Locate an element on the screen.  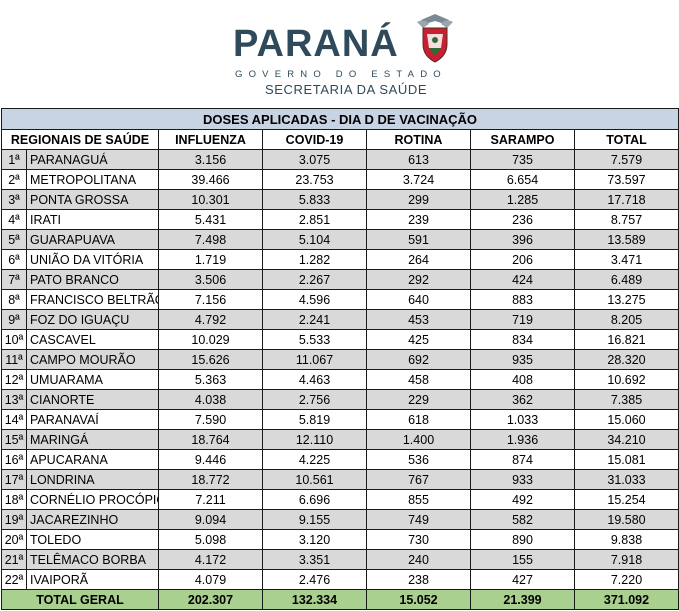
row-influenza: 9.094 is located at coordinates (210, 519).